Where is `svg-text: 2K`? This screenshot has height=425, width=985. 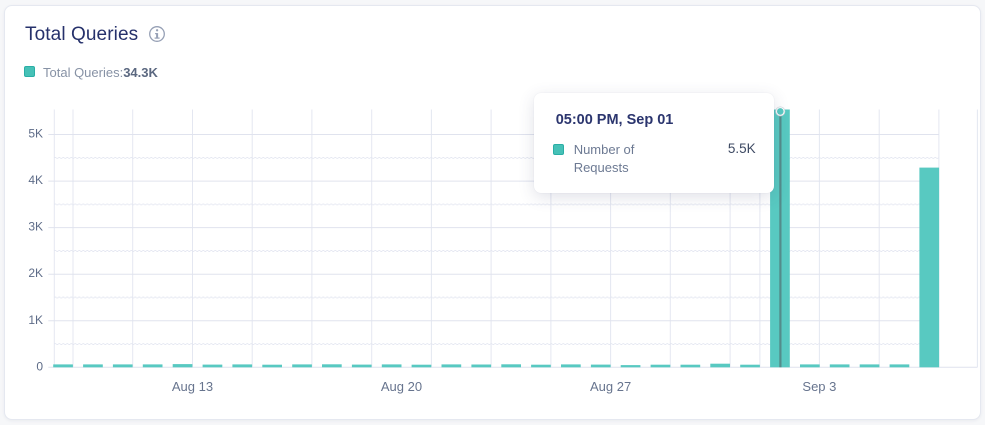 svg-text: 2K is located at coordinates (35, 273).